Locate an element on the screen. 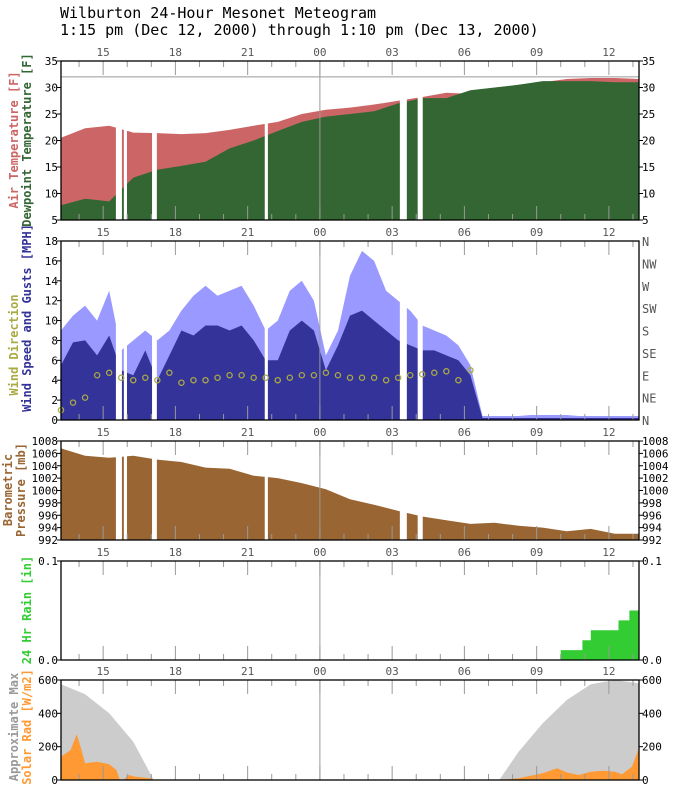  y-tick-label-right: 994 is located at coordinates (652, 528).